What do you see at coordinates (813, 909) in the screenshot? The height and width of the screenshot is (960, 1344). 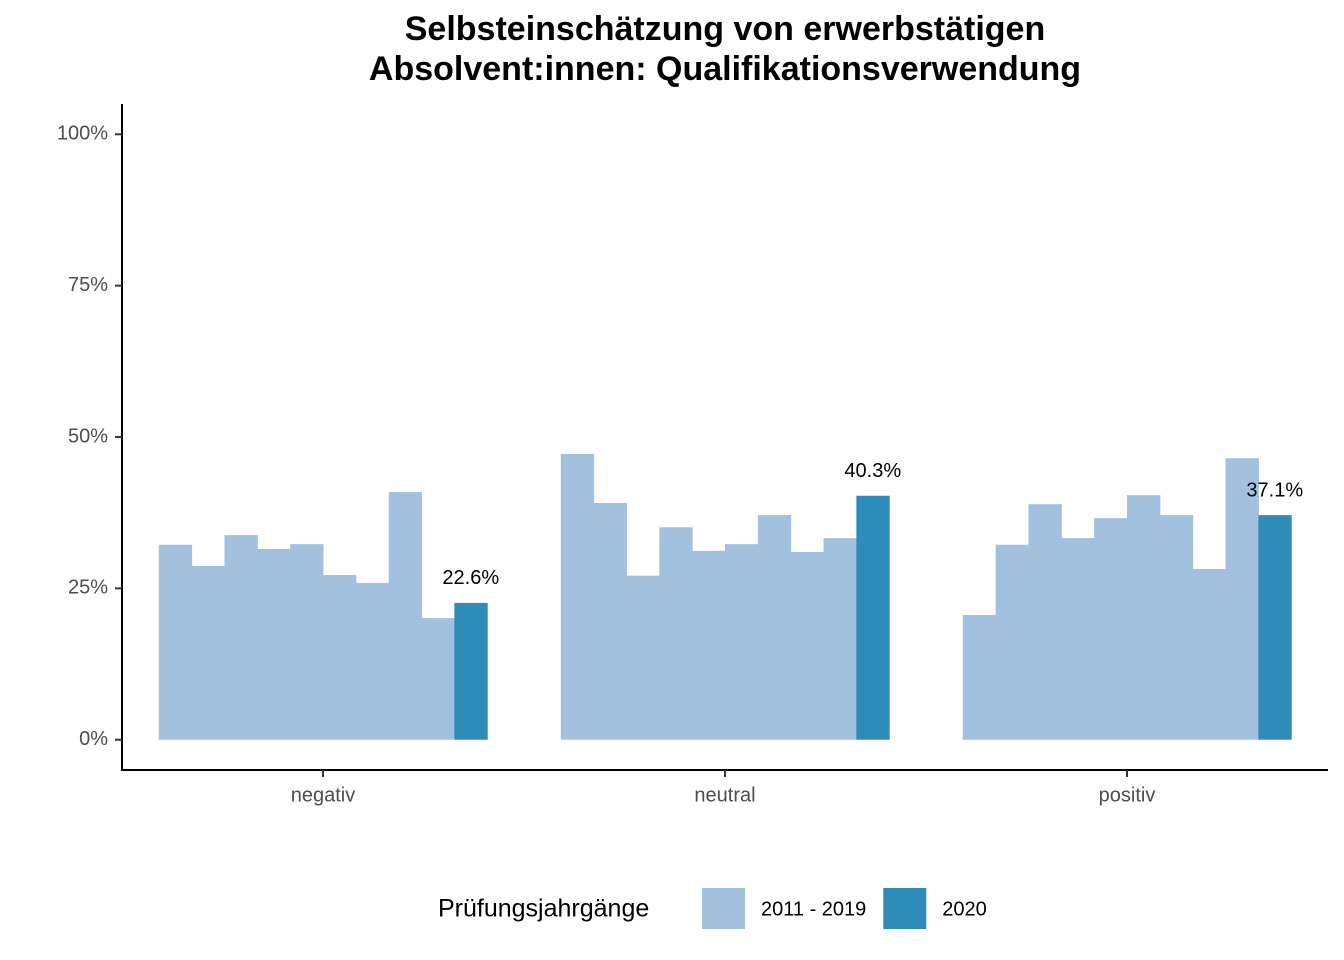 I see `legend-label: 2011 - 2019` at bounding box center [813, 909].